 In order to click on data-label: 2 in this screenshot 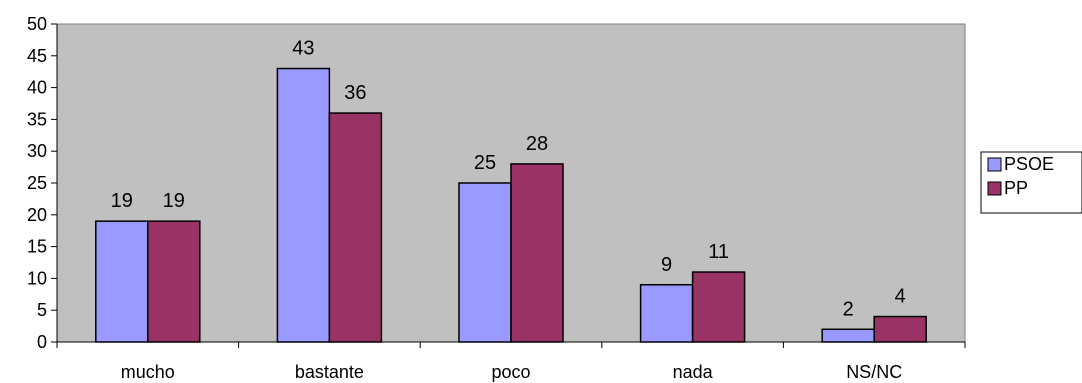, I will do `click(848, 309)`.